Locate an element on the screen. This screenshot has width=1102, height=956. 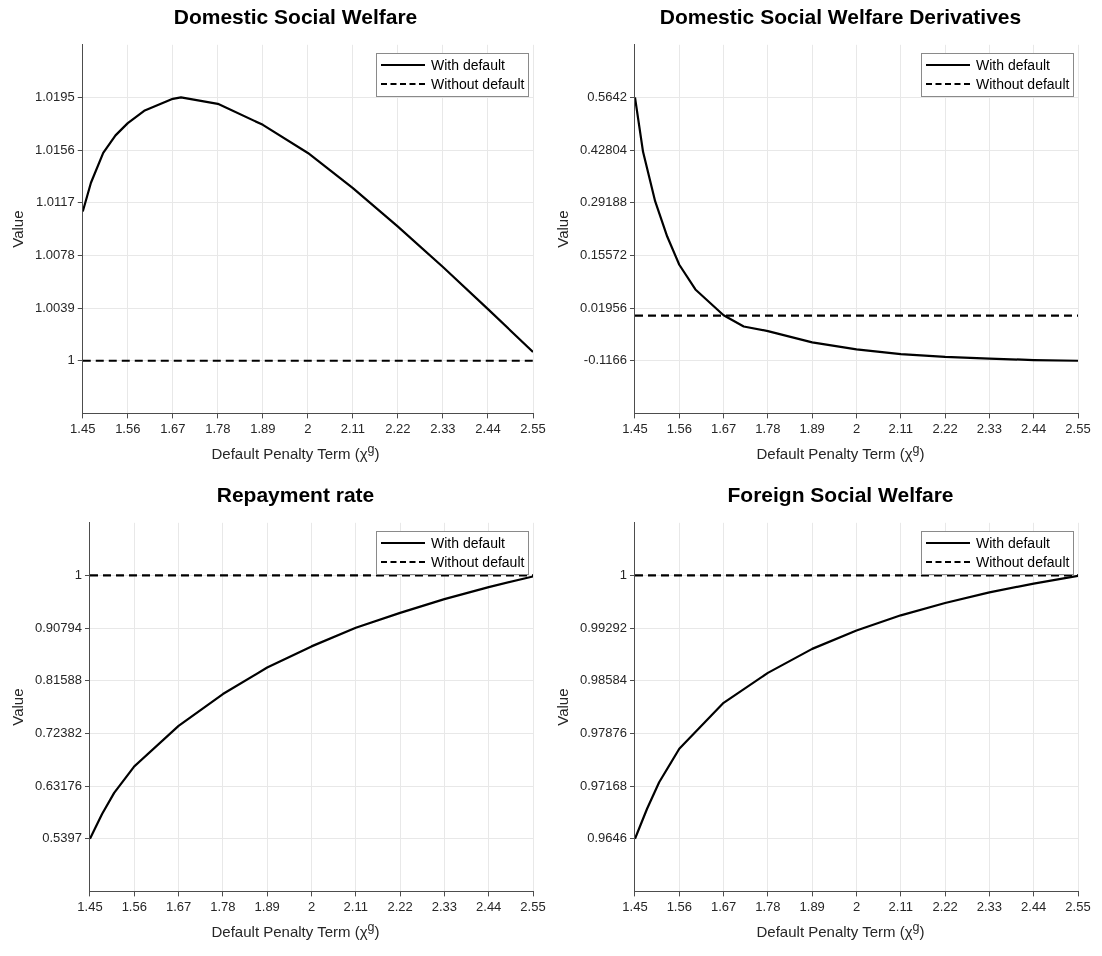
y-tick-label: 0.29188 is located at coordinates (603, 202).